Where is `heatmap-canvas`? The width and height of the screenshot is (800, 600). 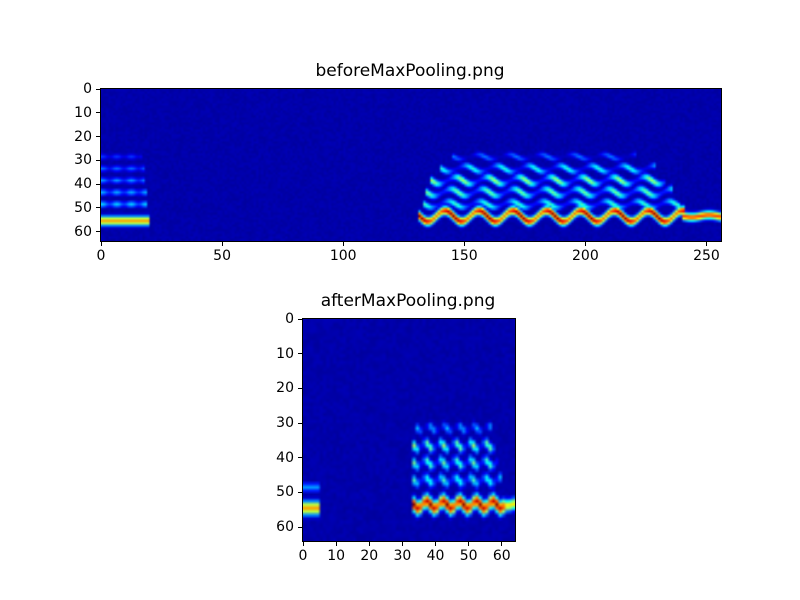
heatmap-canvas is located at coordinates (409, 430).